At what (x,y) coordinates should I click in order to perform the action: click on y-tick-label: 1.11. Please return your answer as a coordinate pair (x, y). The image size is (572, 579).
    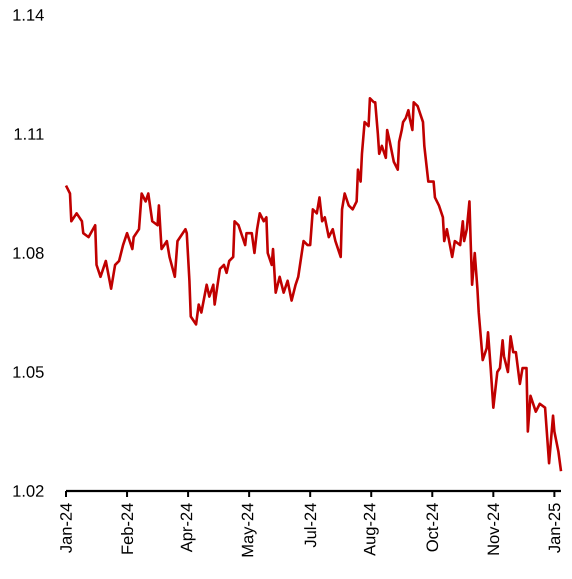
    Looking at the image, I should click on (29, 134).